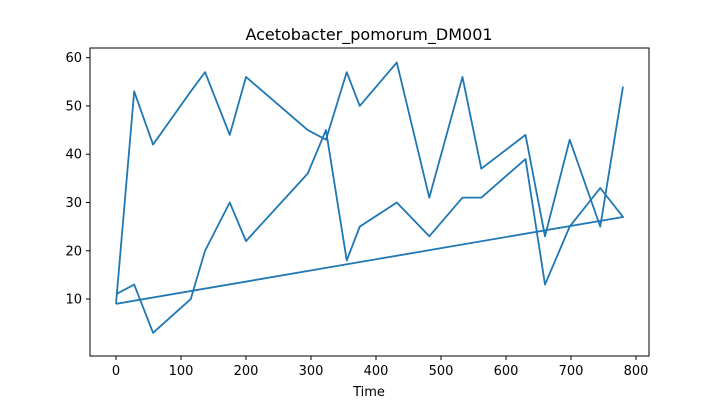  Describe the element at coordinates (311, 371) in the screenshot. I see `x-tick-label: 300` at that location.